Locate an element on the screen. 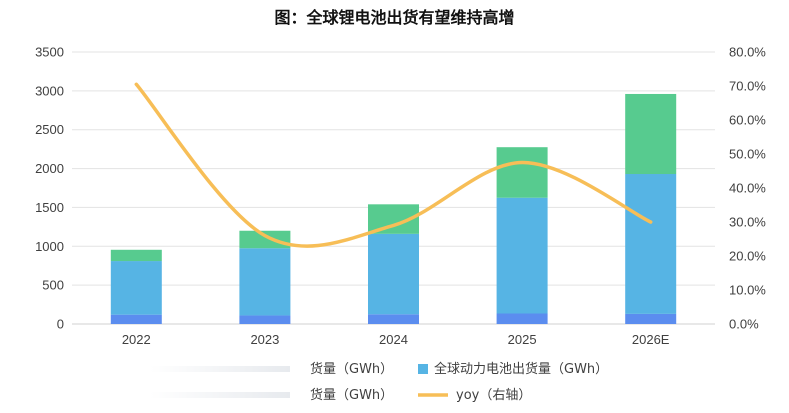  bar-power-2026E is located at coordinates (651, 244).